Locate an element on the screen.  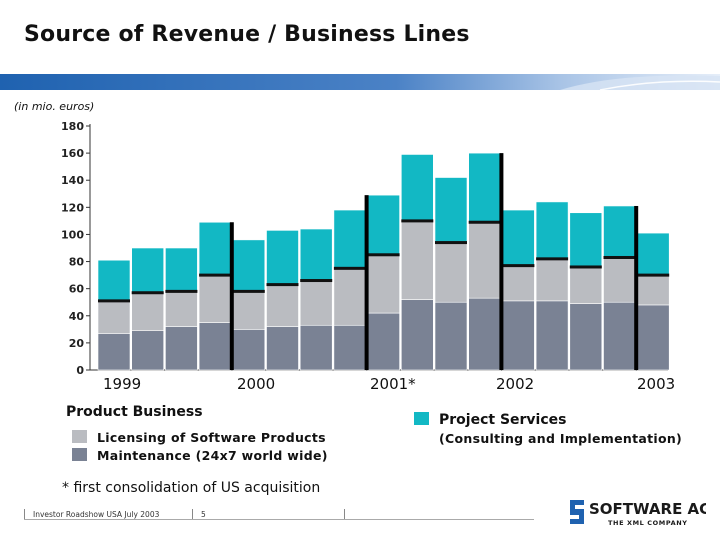
legend-licensing-swatch is located at coordinates (79, 436).